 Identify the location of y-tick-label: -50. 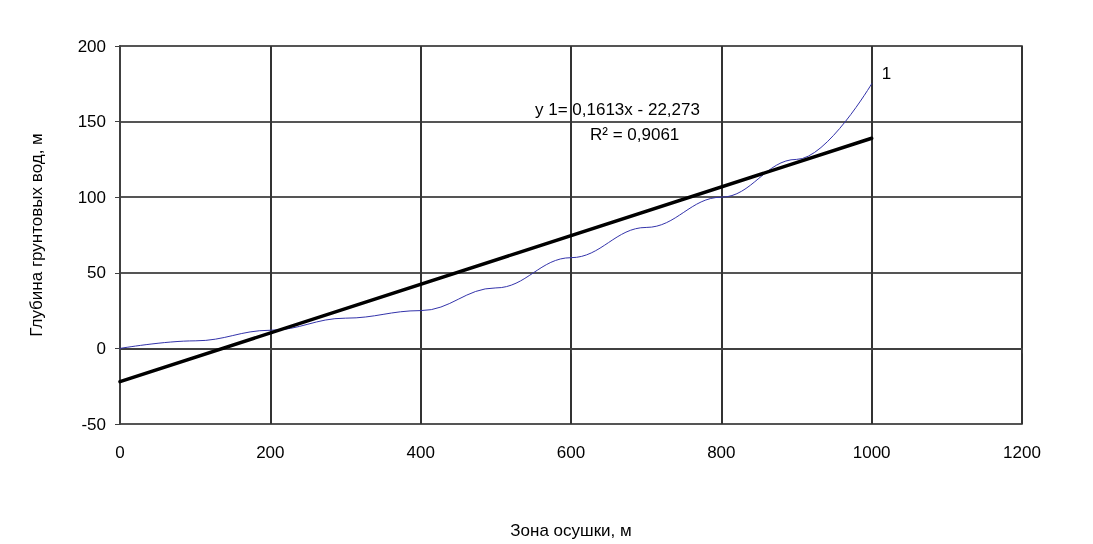
(93, 424).